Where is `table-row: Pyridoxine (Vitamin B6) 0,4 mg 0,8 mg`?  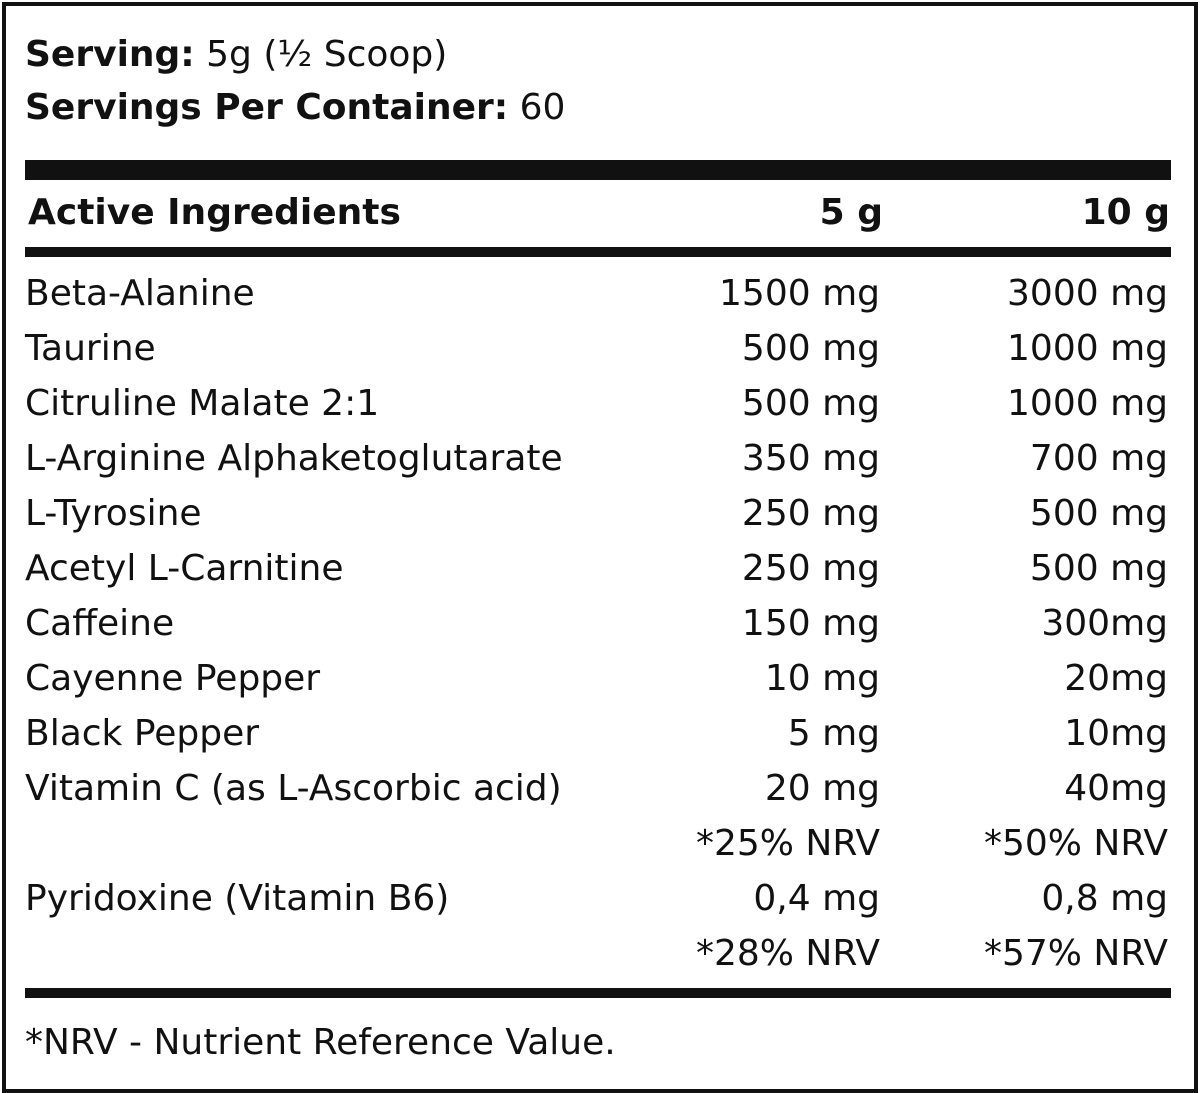
table-row: Pyridoxine (Vitamin B6) 0,4 mg 0,8 mg is located at coordinates (597, 898).